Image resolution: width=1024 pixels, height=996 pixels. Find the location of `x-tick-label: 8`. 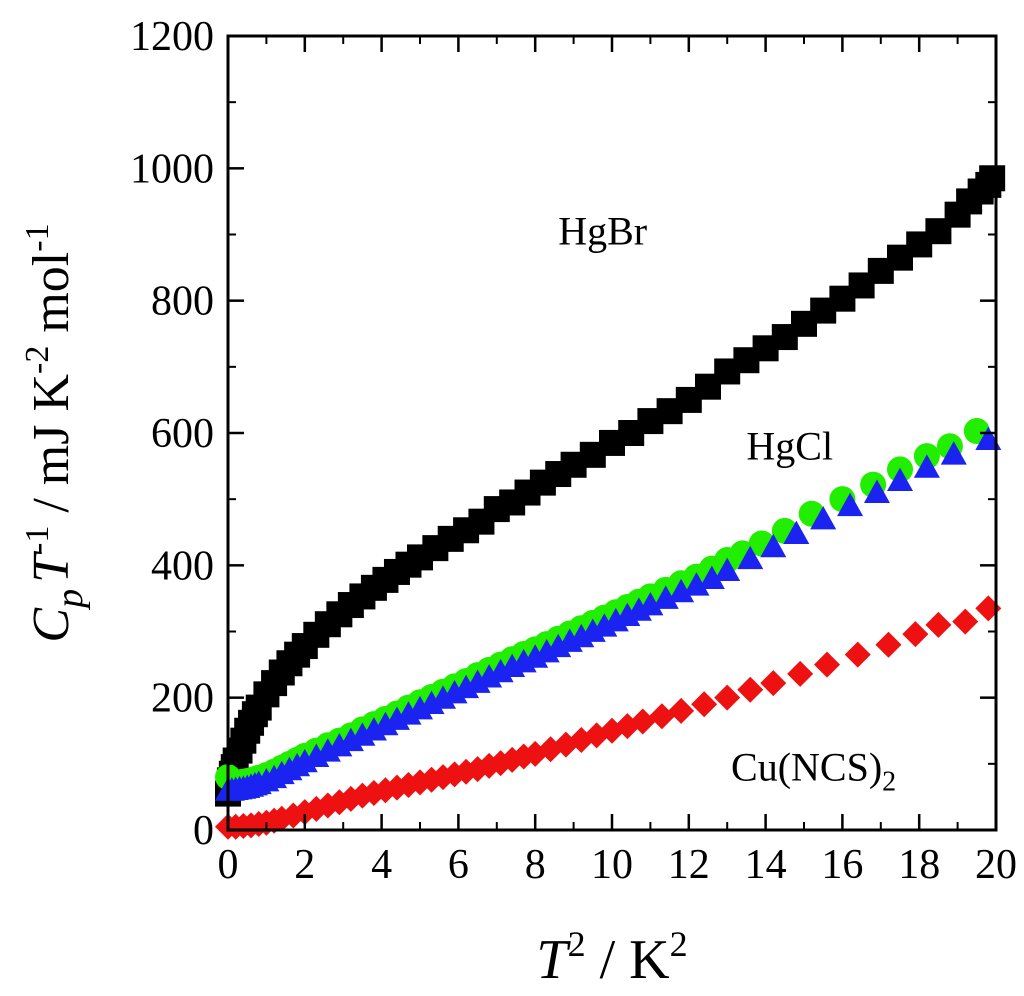

x-tick-label: 8 is located at coordinates (535, 865).